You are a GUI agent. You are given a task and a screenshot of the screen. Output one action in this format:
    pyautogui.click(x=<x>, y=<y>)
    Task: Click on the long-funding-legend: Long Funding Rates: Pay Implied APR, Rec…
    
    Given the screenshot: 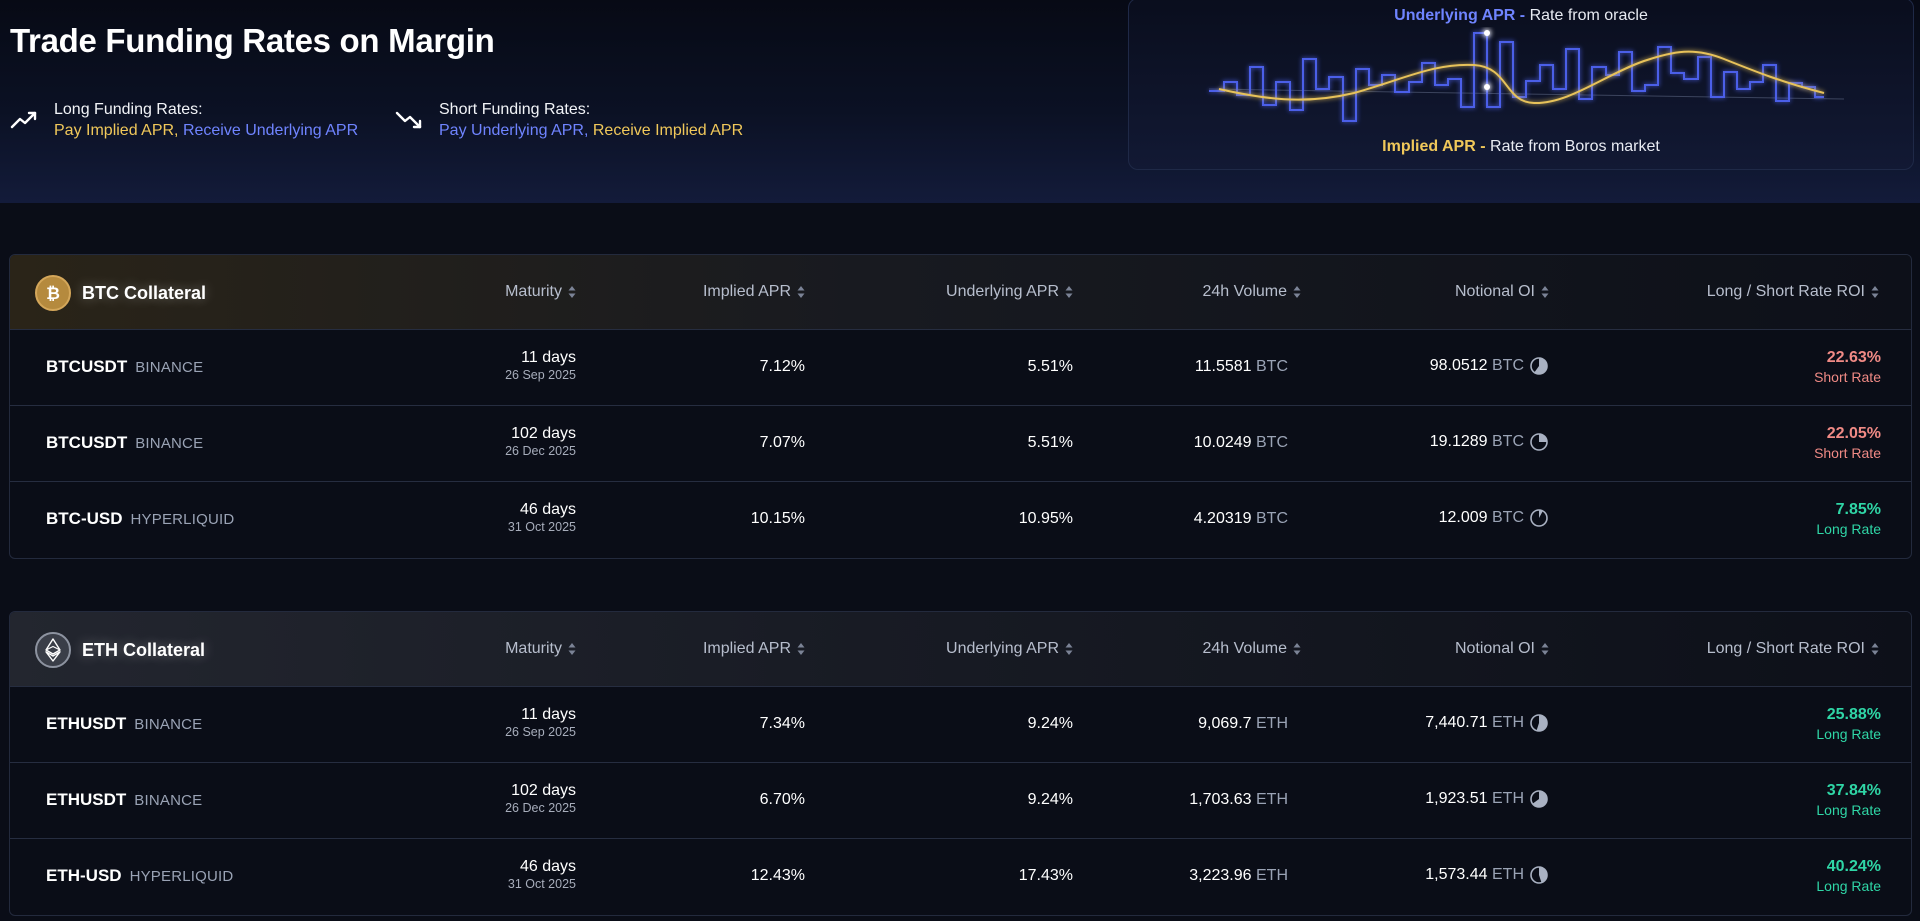 What is the action you would take?
    pyautogui.click(x=184, y=121)
    